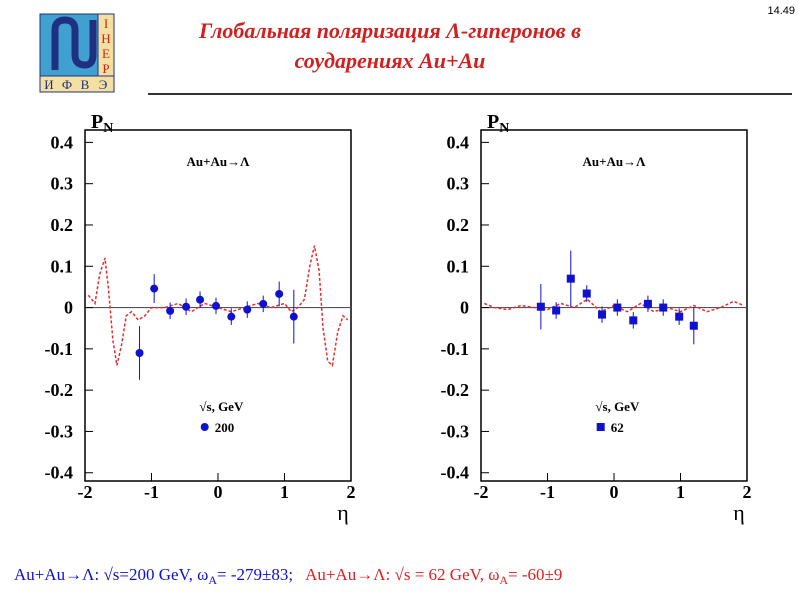 Image resolution: width=800 pixels, height=600 pixels. Describe the element at coordinates (617, 427) in the screenshot. I see `legend-label: 62` at that location.